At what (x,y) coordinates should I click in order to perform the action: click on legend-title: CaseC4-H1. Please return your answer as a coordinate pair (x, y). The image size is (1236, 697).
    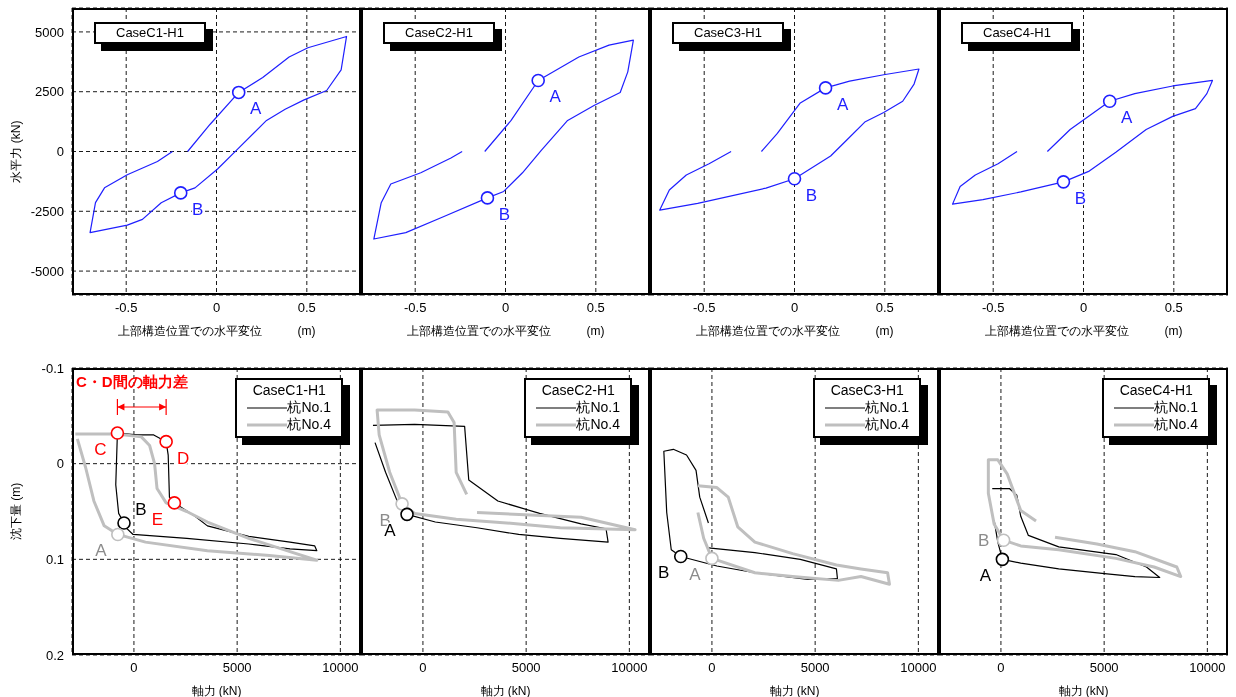
    Looking at the image, I should click on (1156, 390).